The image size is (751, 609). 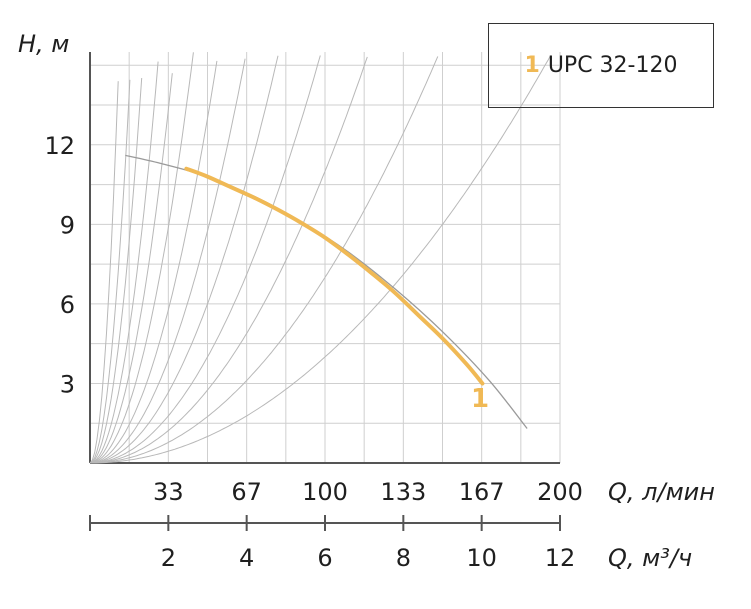 What do you see at coordinates (532, 65) in the screenshot?
I see `legend-series-number: 1` at bounding box center [532, 65].